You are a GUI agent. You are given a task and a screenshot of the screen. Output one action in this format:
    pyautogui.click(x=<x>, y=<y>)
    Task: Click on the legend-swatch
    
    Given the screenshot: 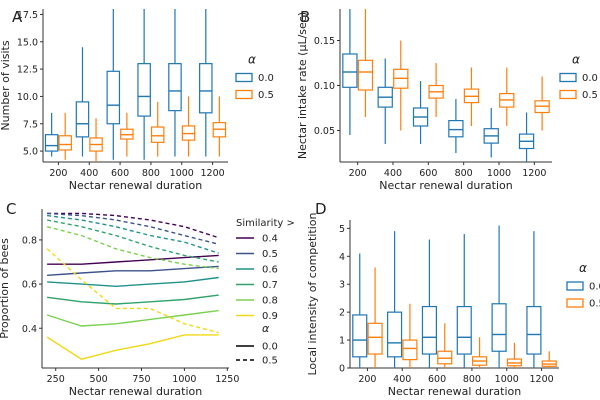 What is the action you would take?
    pyautogui.click(x=568, y=94)
    